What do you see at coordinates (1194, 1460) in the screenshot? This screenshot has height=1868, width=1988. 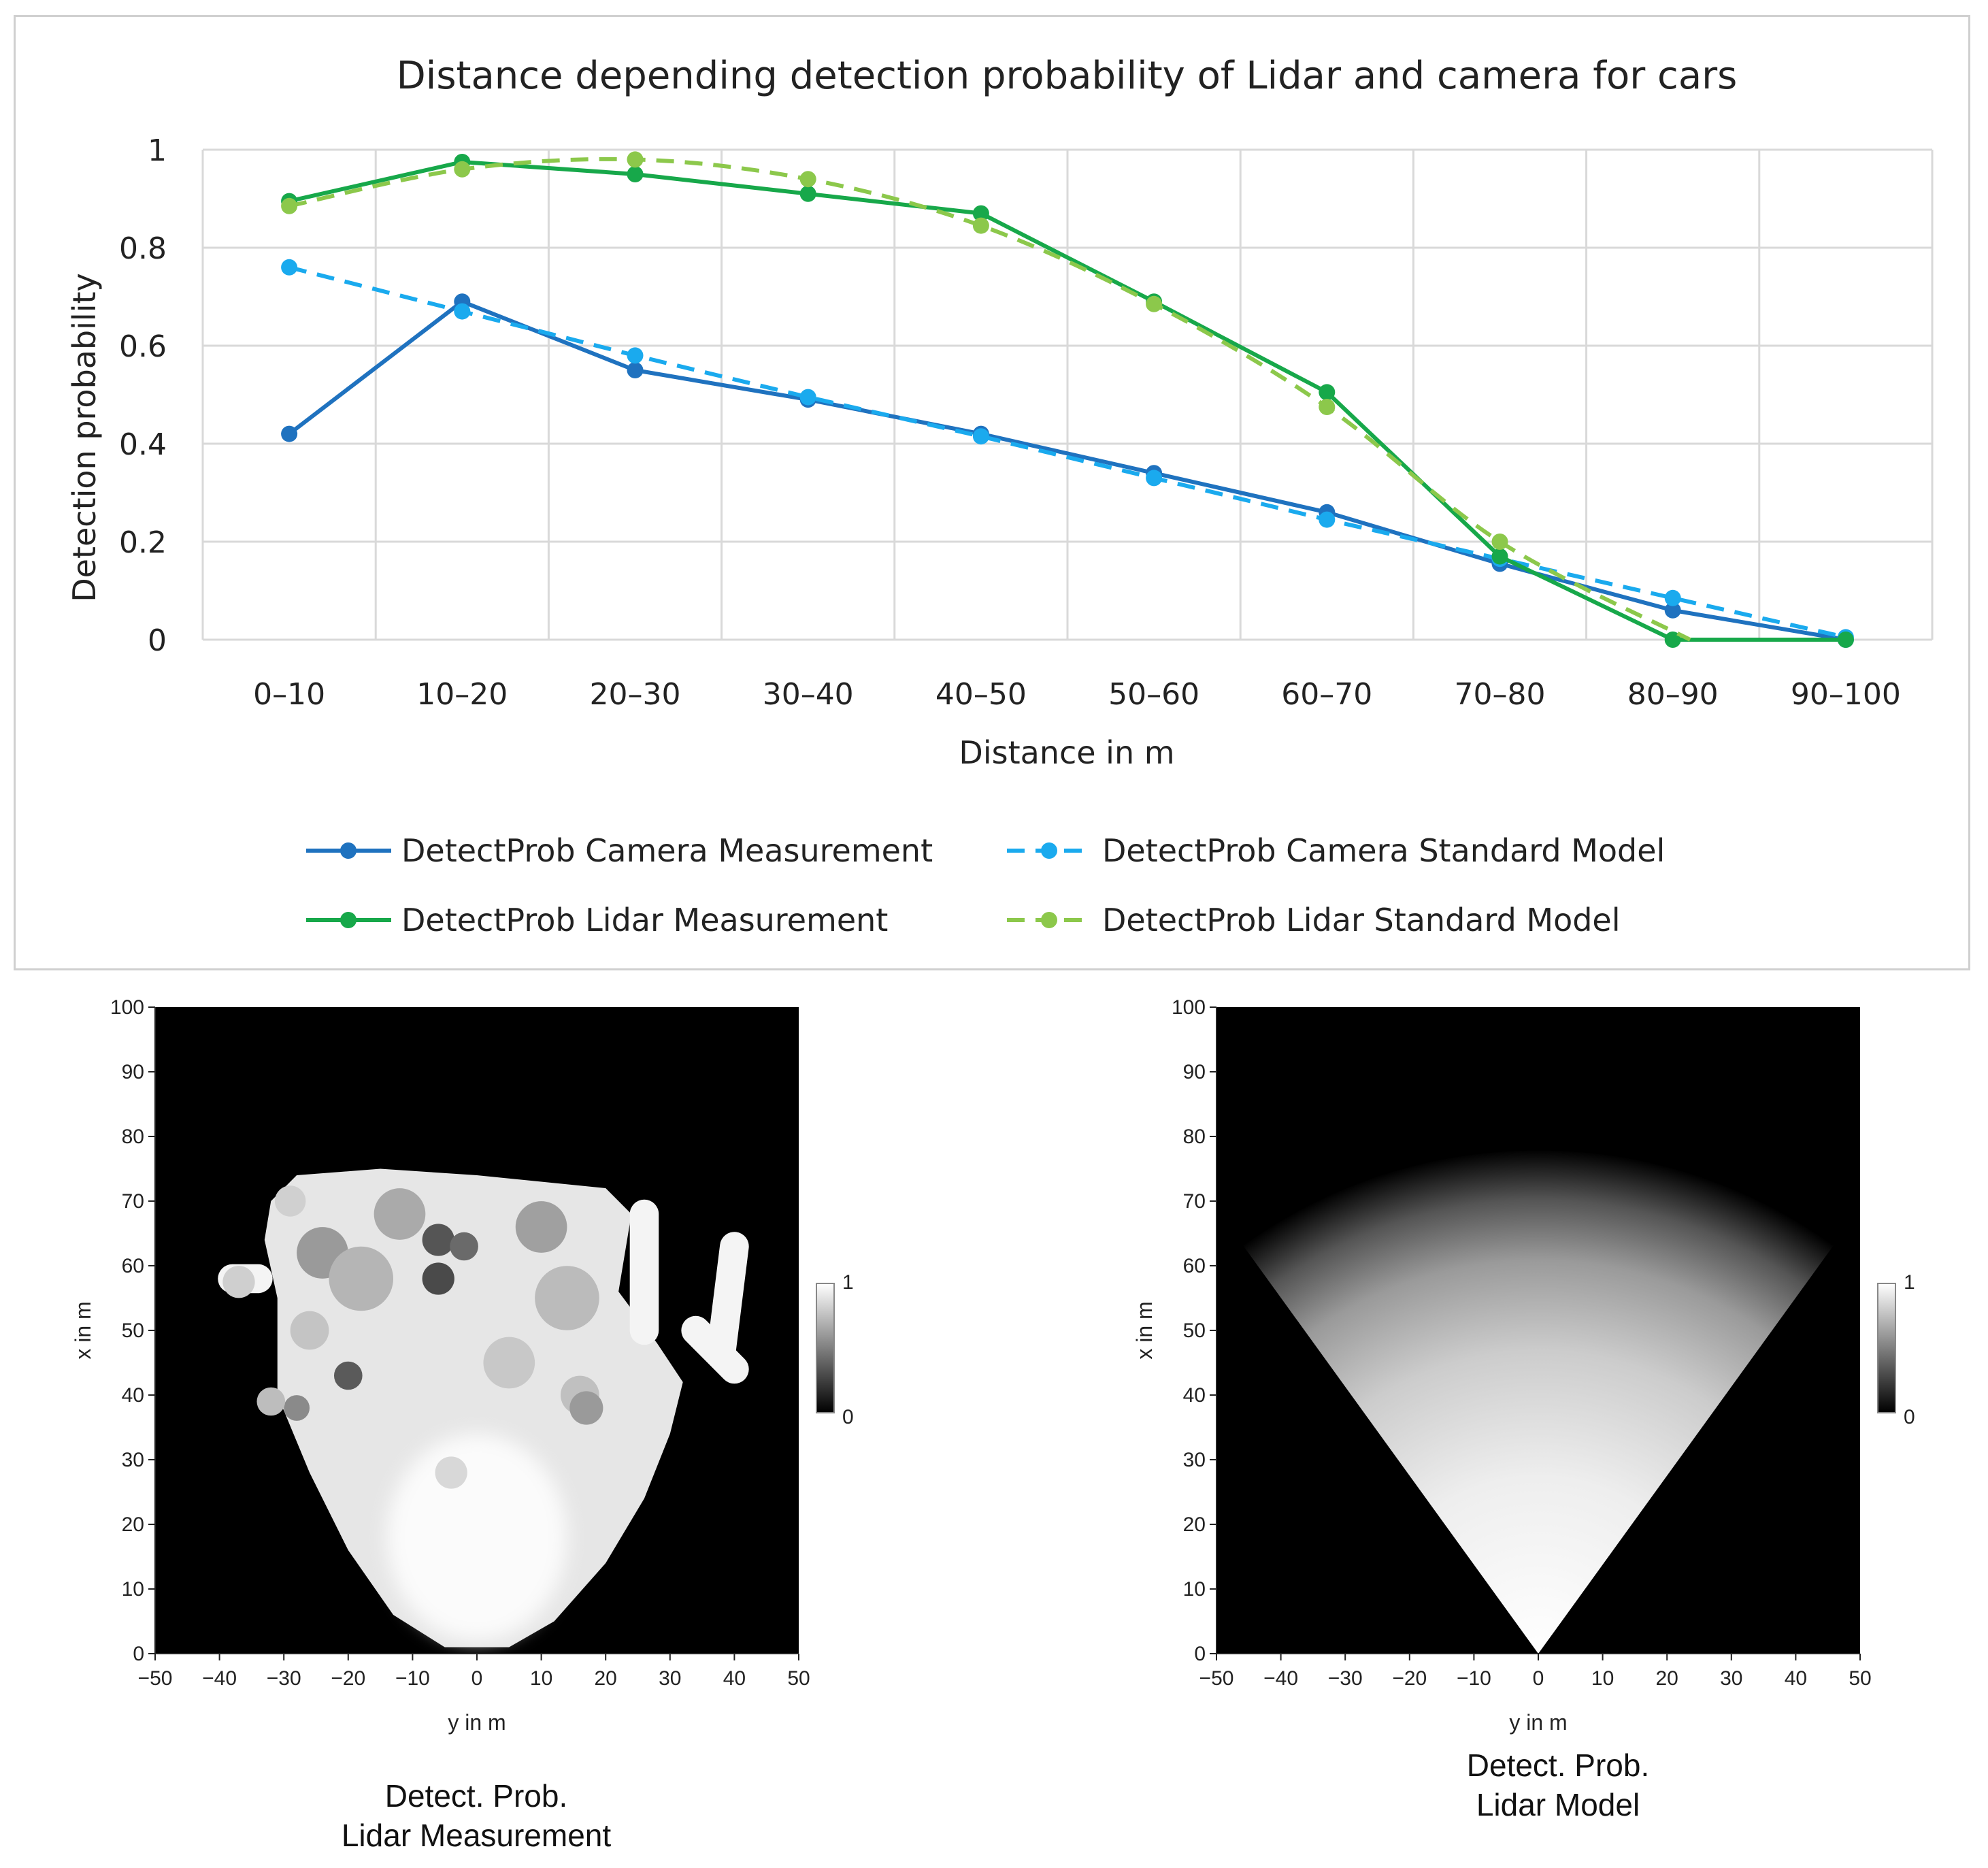 I see `y-tick-label: 30` at bounding box center [1194, 1460].